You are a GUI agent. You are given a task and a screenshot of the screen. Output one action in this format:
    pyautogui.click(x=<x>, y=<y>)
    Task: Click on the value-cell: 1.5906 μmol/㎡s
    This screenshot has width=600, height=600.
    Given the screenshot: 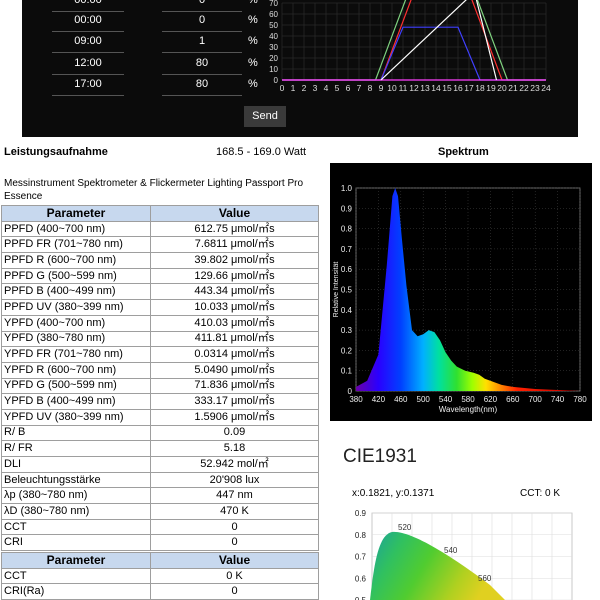 What is the action you would take?
    pyautogui.click(x=234, y=417)
    